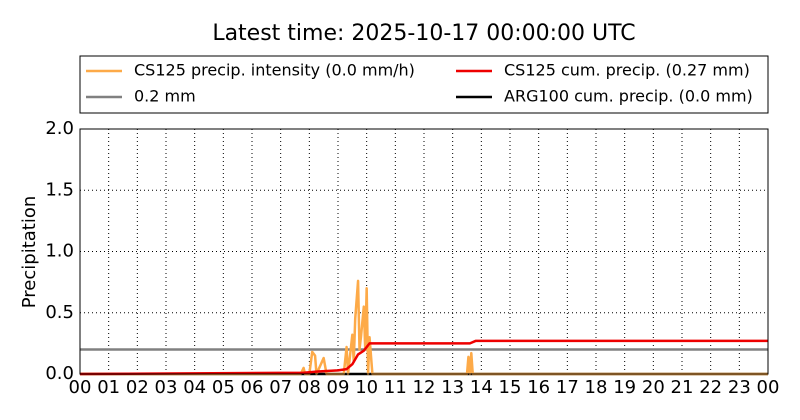 This screenshot has width=800, height=420. I want to click on x-tick-label: 19, so click(624, 387).